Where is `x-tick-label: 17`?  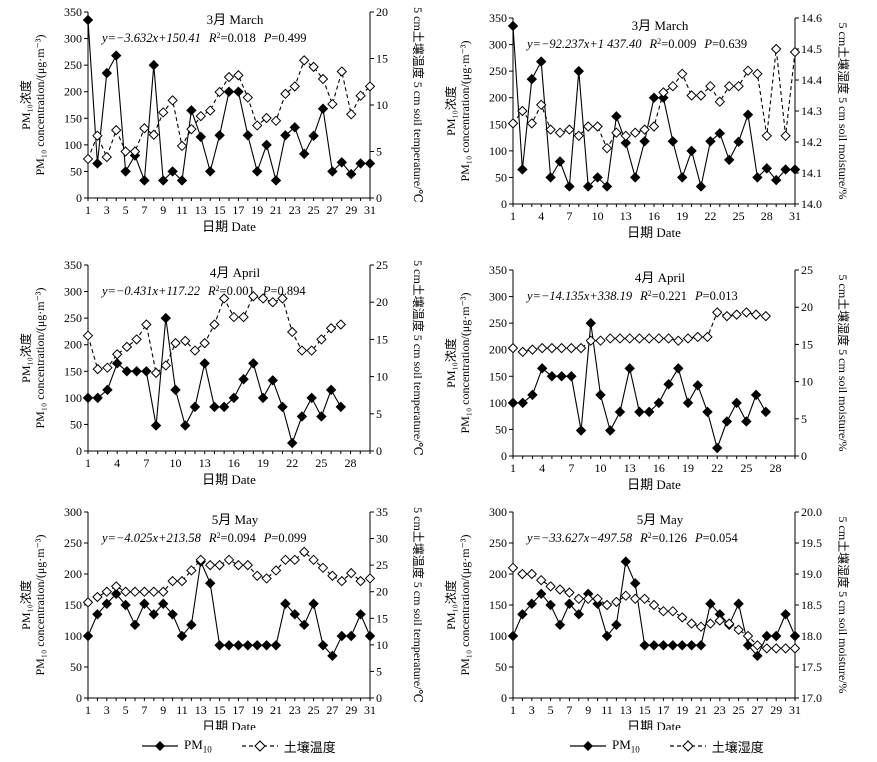 x-tick-label: 17 is located at coordinates (663, 710).